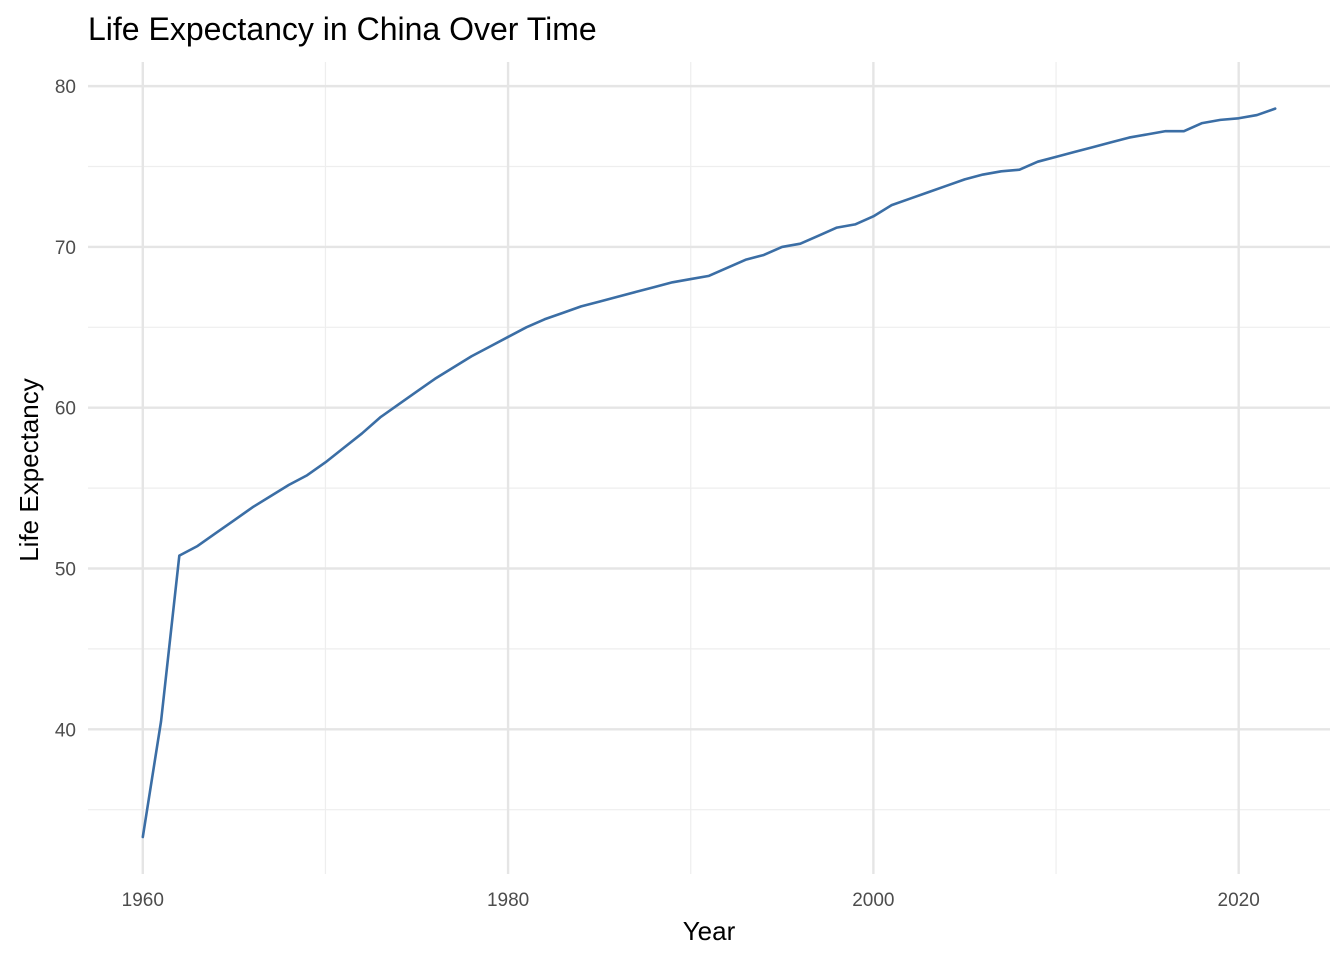 The image size is (1344, 960). Describe the element at coordinates (65, 569) in the screenshot. I see `y-tick-label: 50` at that location.